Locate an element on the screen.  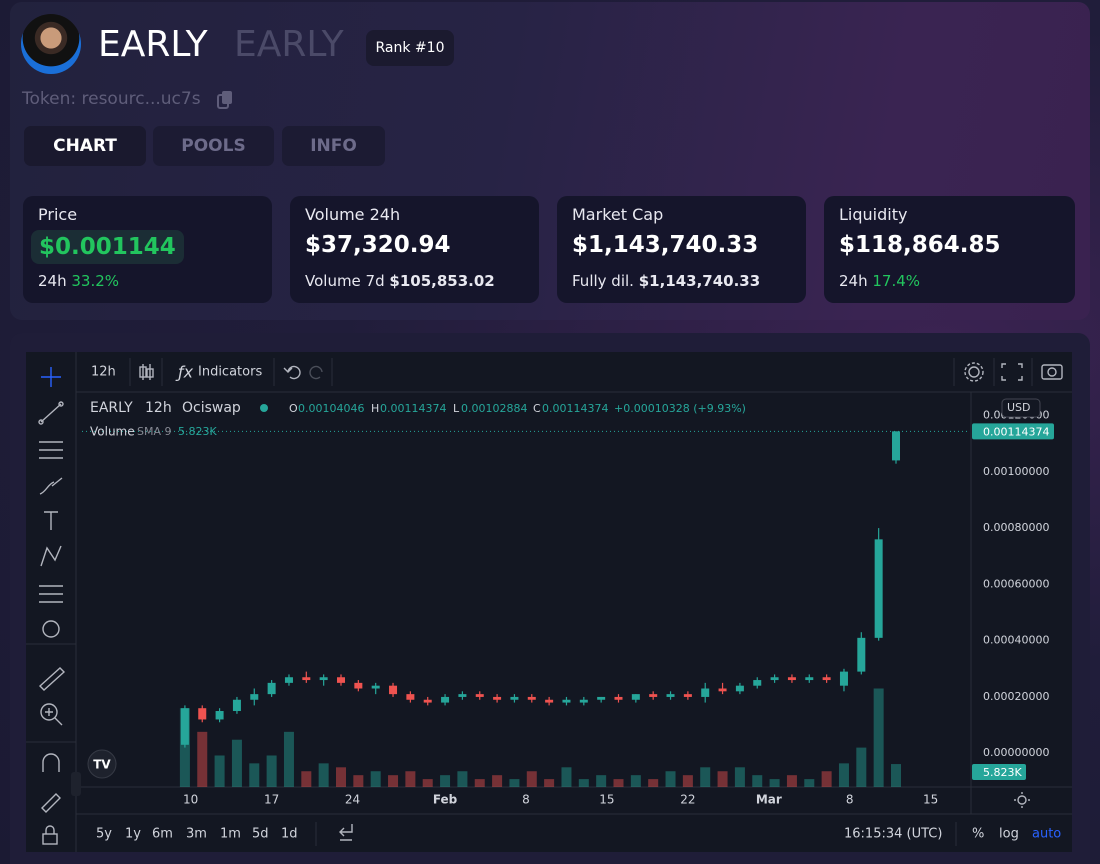
drawing-tools is located at coordinates (52, 606).